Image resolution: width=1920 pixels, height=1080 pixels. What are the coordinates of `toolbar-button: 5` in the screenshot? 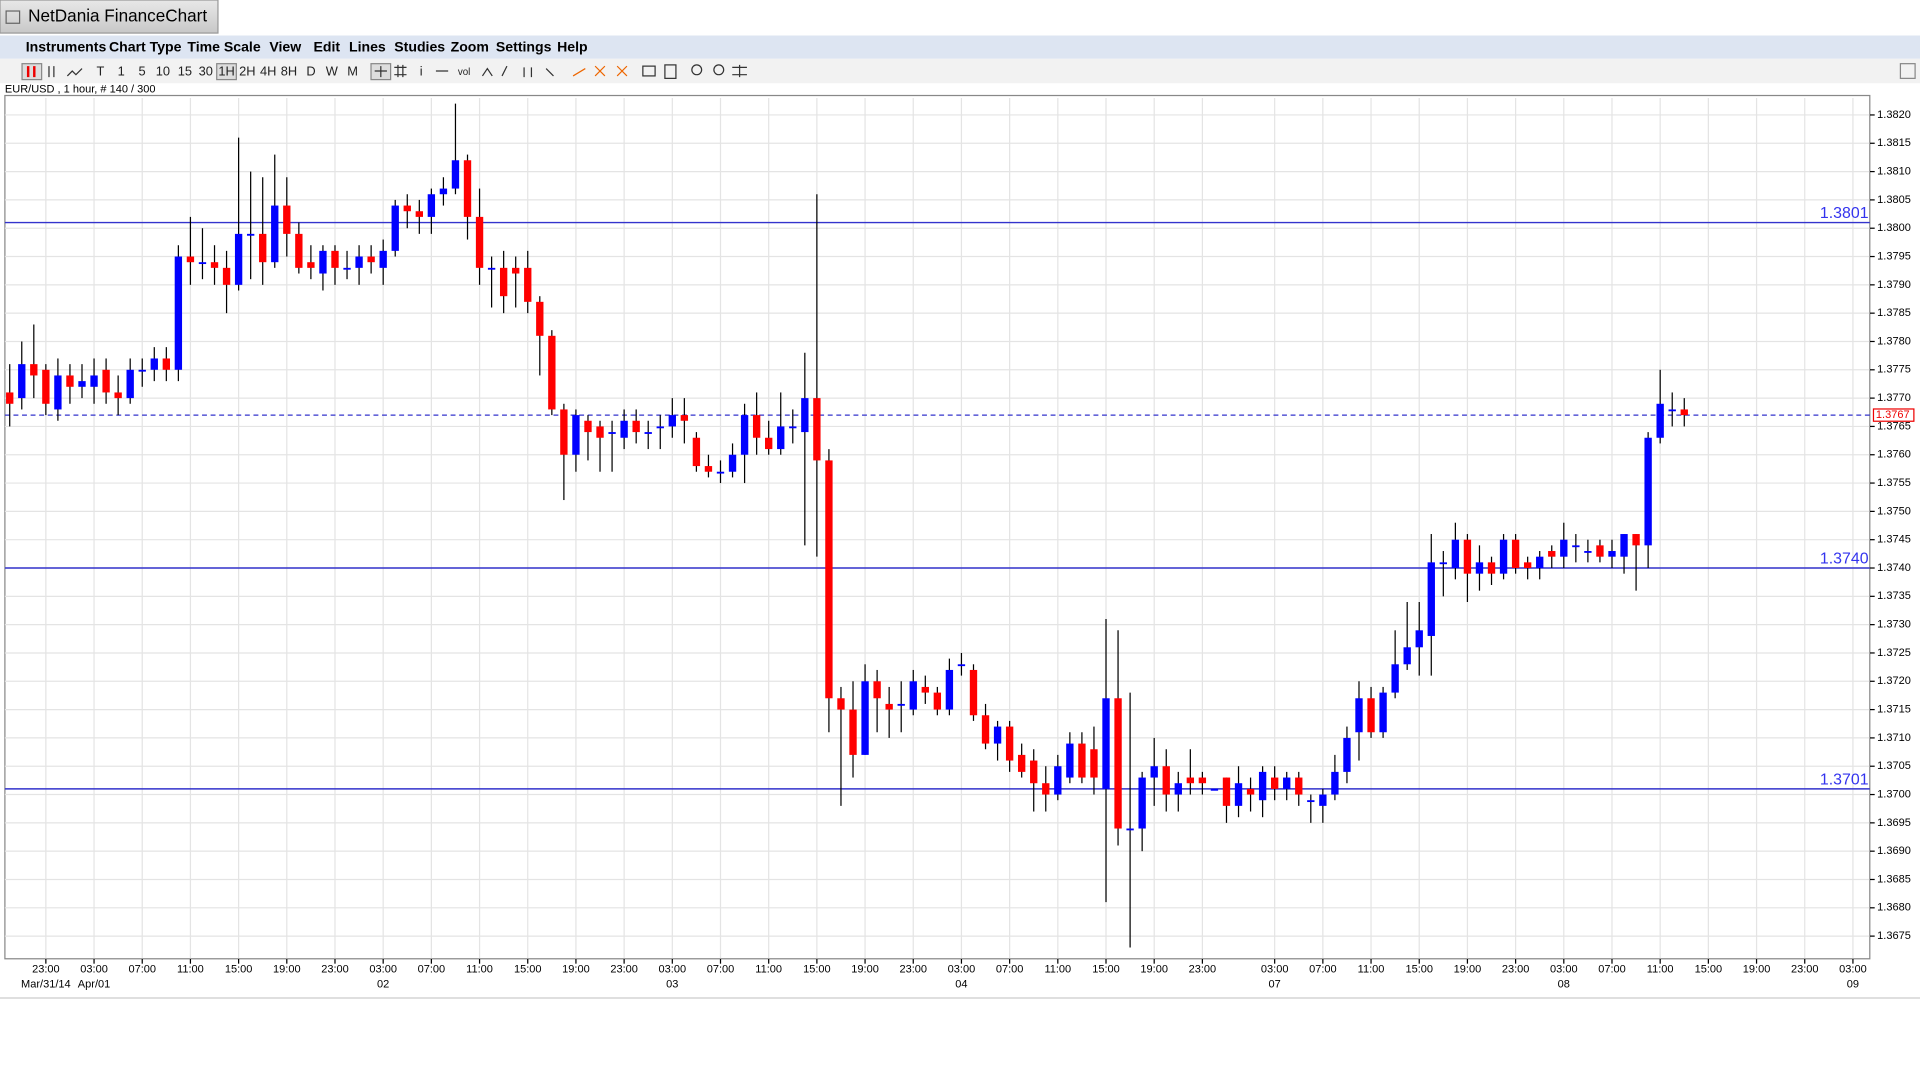 It's located at (141, 71).